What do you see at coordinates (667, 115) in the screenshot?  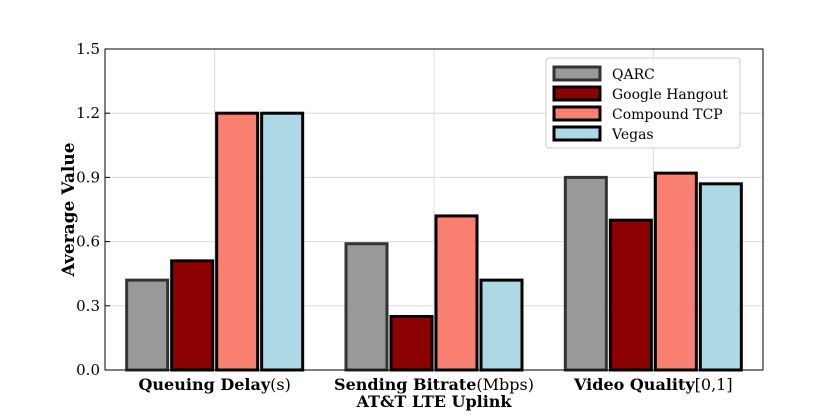 I see `legend-label: Compound TCP` at bounding box center [667, 115].